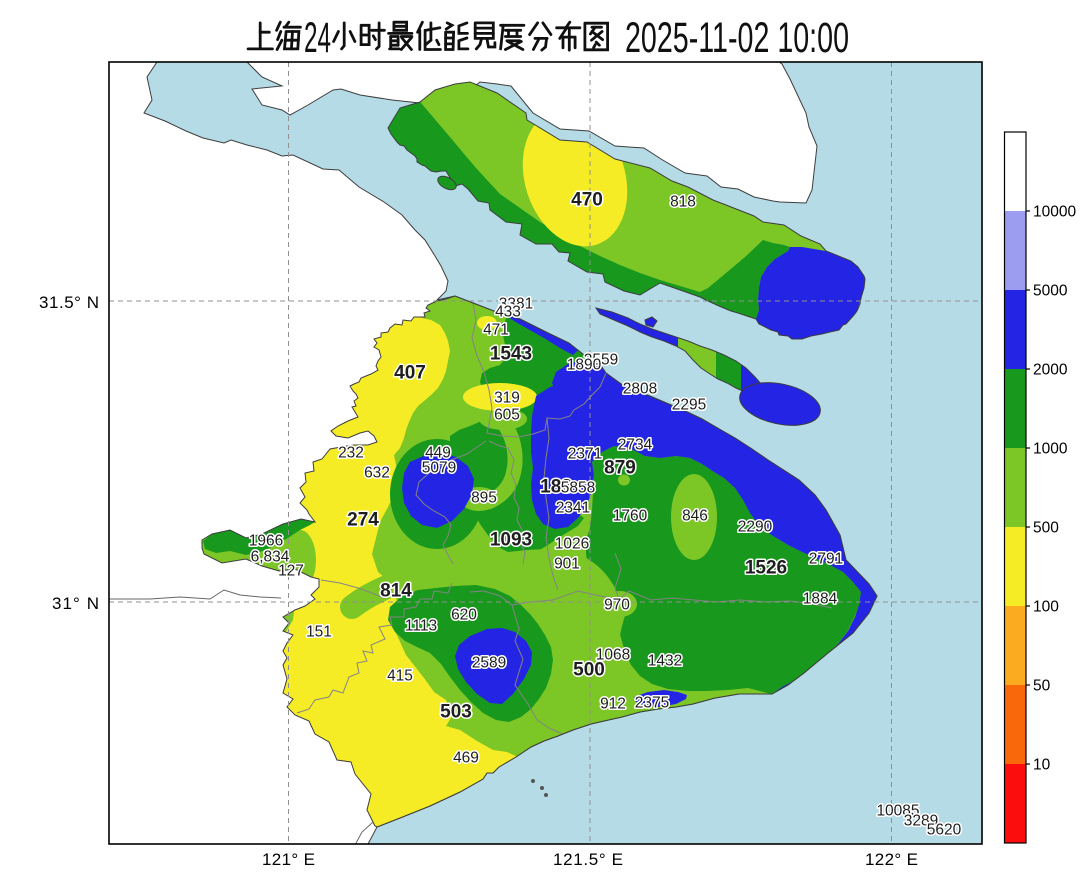  I want to click on svg-text: 2375, so click(652, 703).